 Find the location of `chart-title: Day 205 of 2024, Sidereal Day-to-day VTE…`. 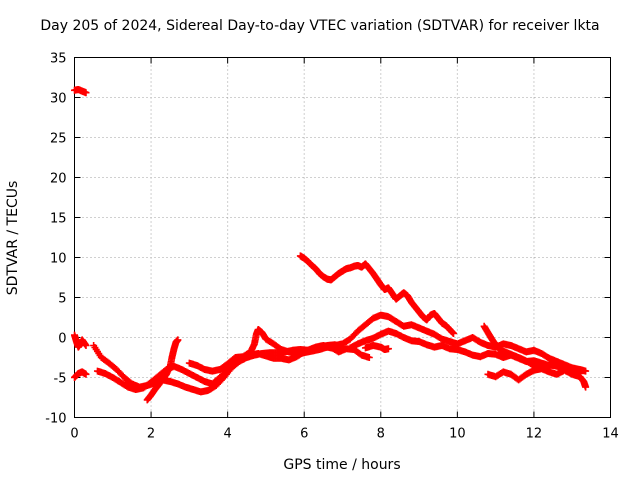

chart-title: Day 205 of 2024, Sidereal Day-to-day VTE… is located at coordinates (320, 26).